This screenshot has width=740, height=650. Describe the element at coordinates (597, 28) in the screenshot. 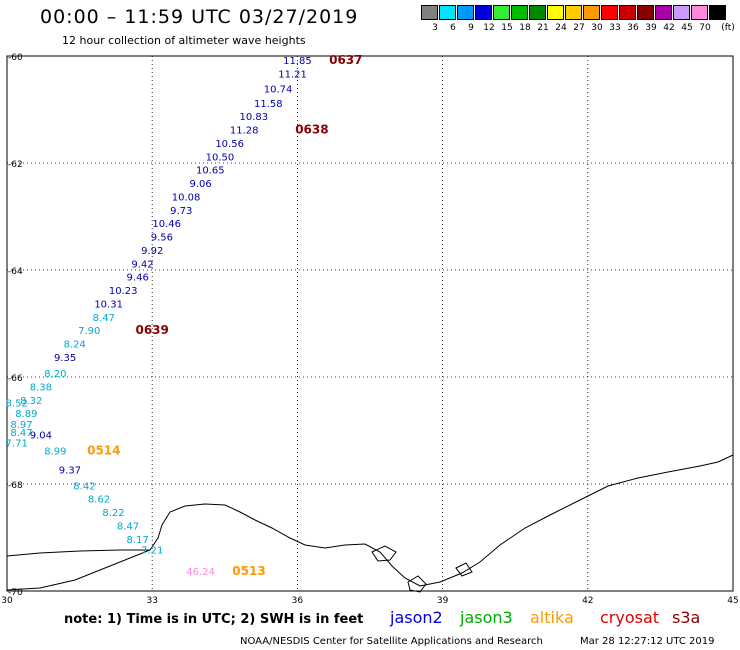

I see `colorbar-label: 30` at that location.